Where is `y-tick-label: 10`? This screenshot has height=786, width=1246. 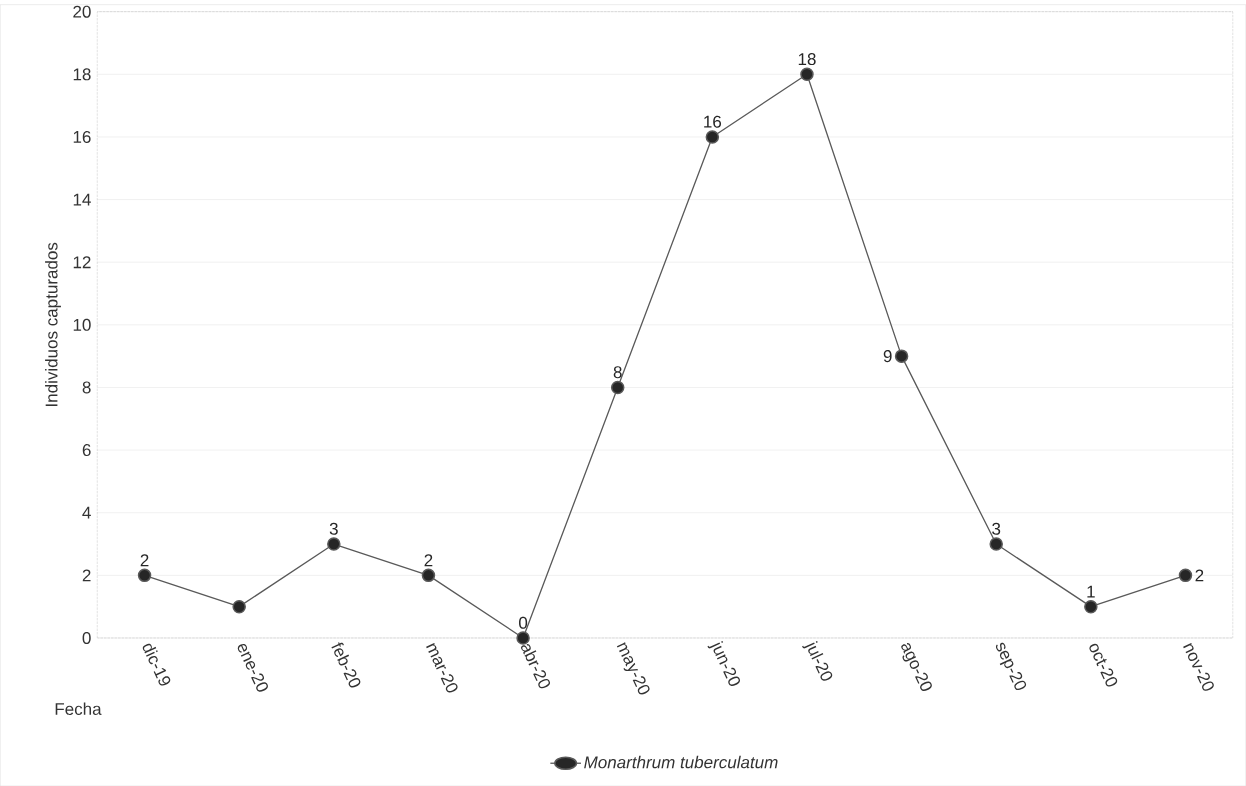
y-tick-label: 10 is located at coordinates (82, 324).